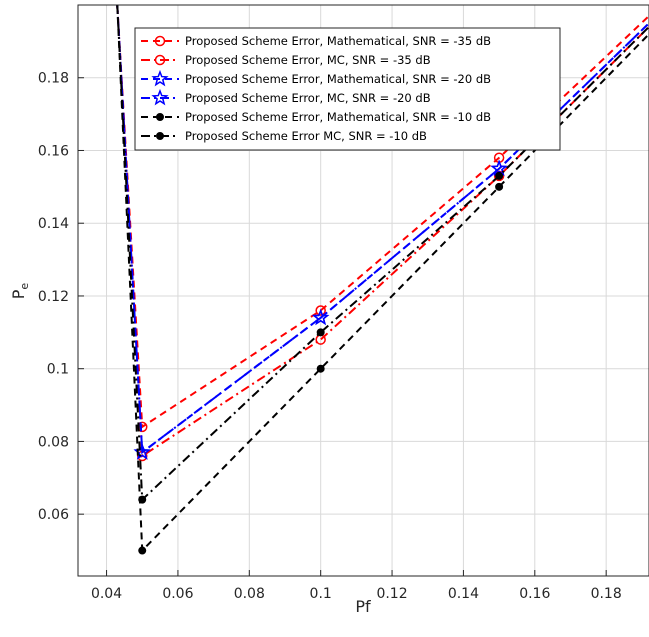  I want to click on y-tick-label: 0.12, so click(53, 297).